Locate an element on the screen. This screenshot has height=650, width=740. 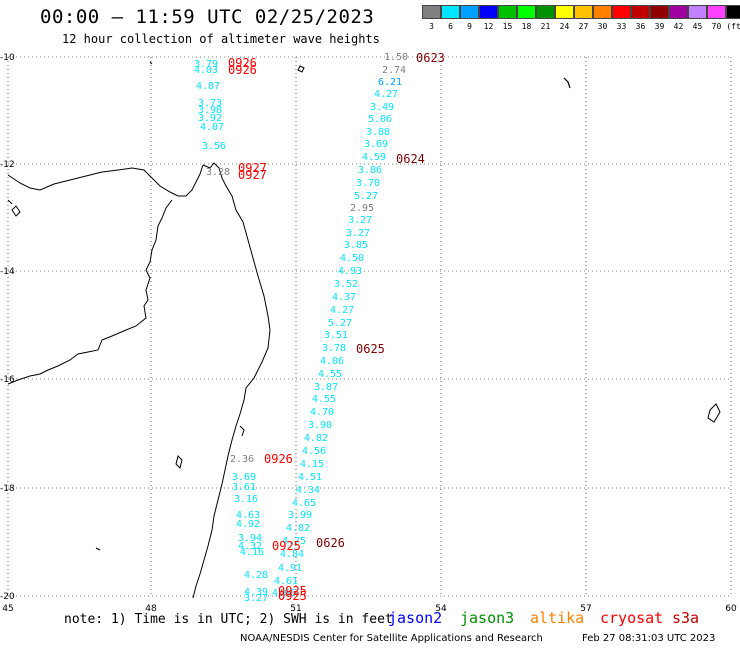
latitude-label: -14 is located at coordinates (7, 272).